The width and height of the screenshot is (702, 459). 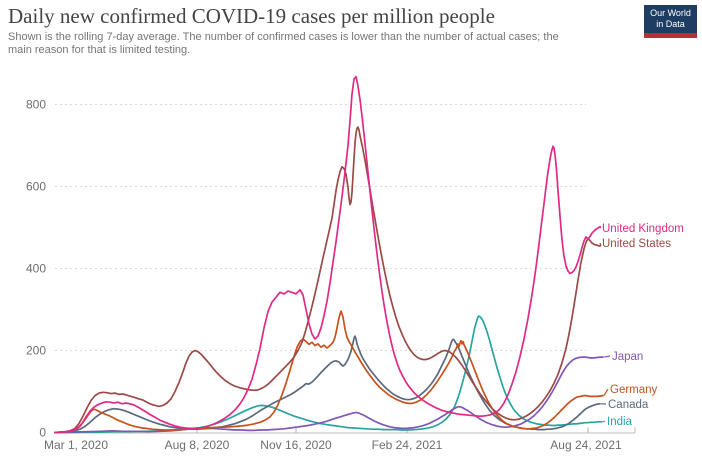 I want to click on owid-logo-line2: in Data, so click(x=670, y=24).